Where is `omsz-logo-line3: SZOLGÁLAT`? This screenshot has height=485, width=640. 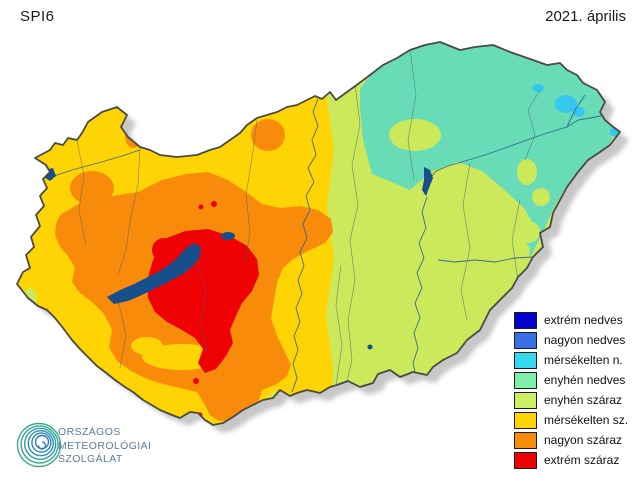 omsz-logo-line3: SZOLGÁLAT is located at coordinates (90, 459).